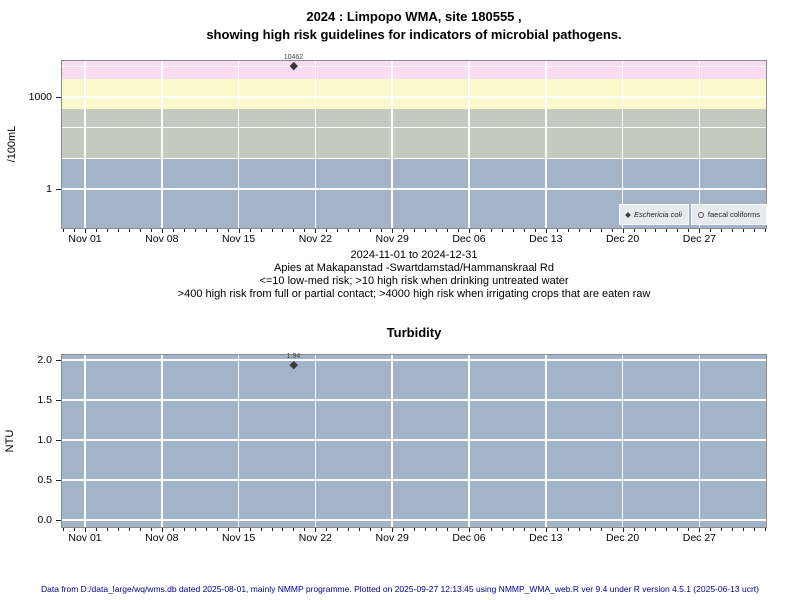 The width and height of the screenshot is (800, 600). What do you see at coordinates (49, 189) in the screenshot?
I see `y-tick-label: 1` at bounding box center [49, 189].